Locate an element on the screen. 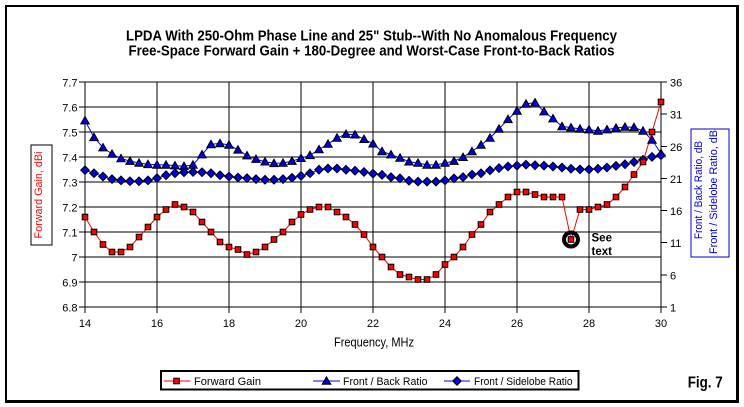 The image size is (744, 407). svg-text: 7.3 is located at coordinates (69, 184).